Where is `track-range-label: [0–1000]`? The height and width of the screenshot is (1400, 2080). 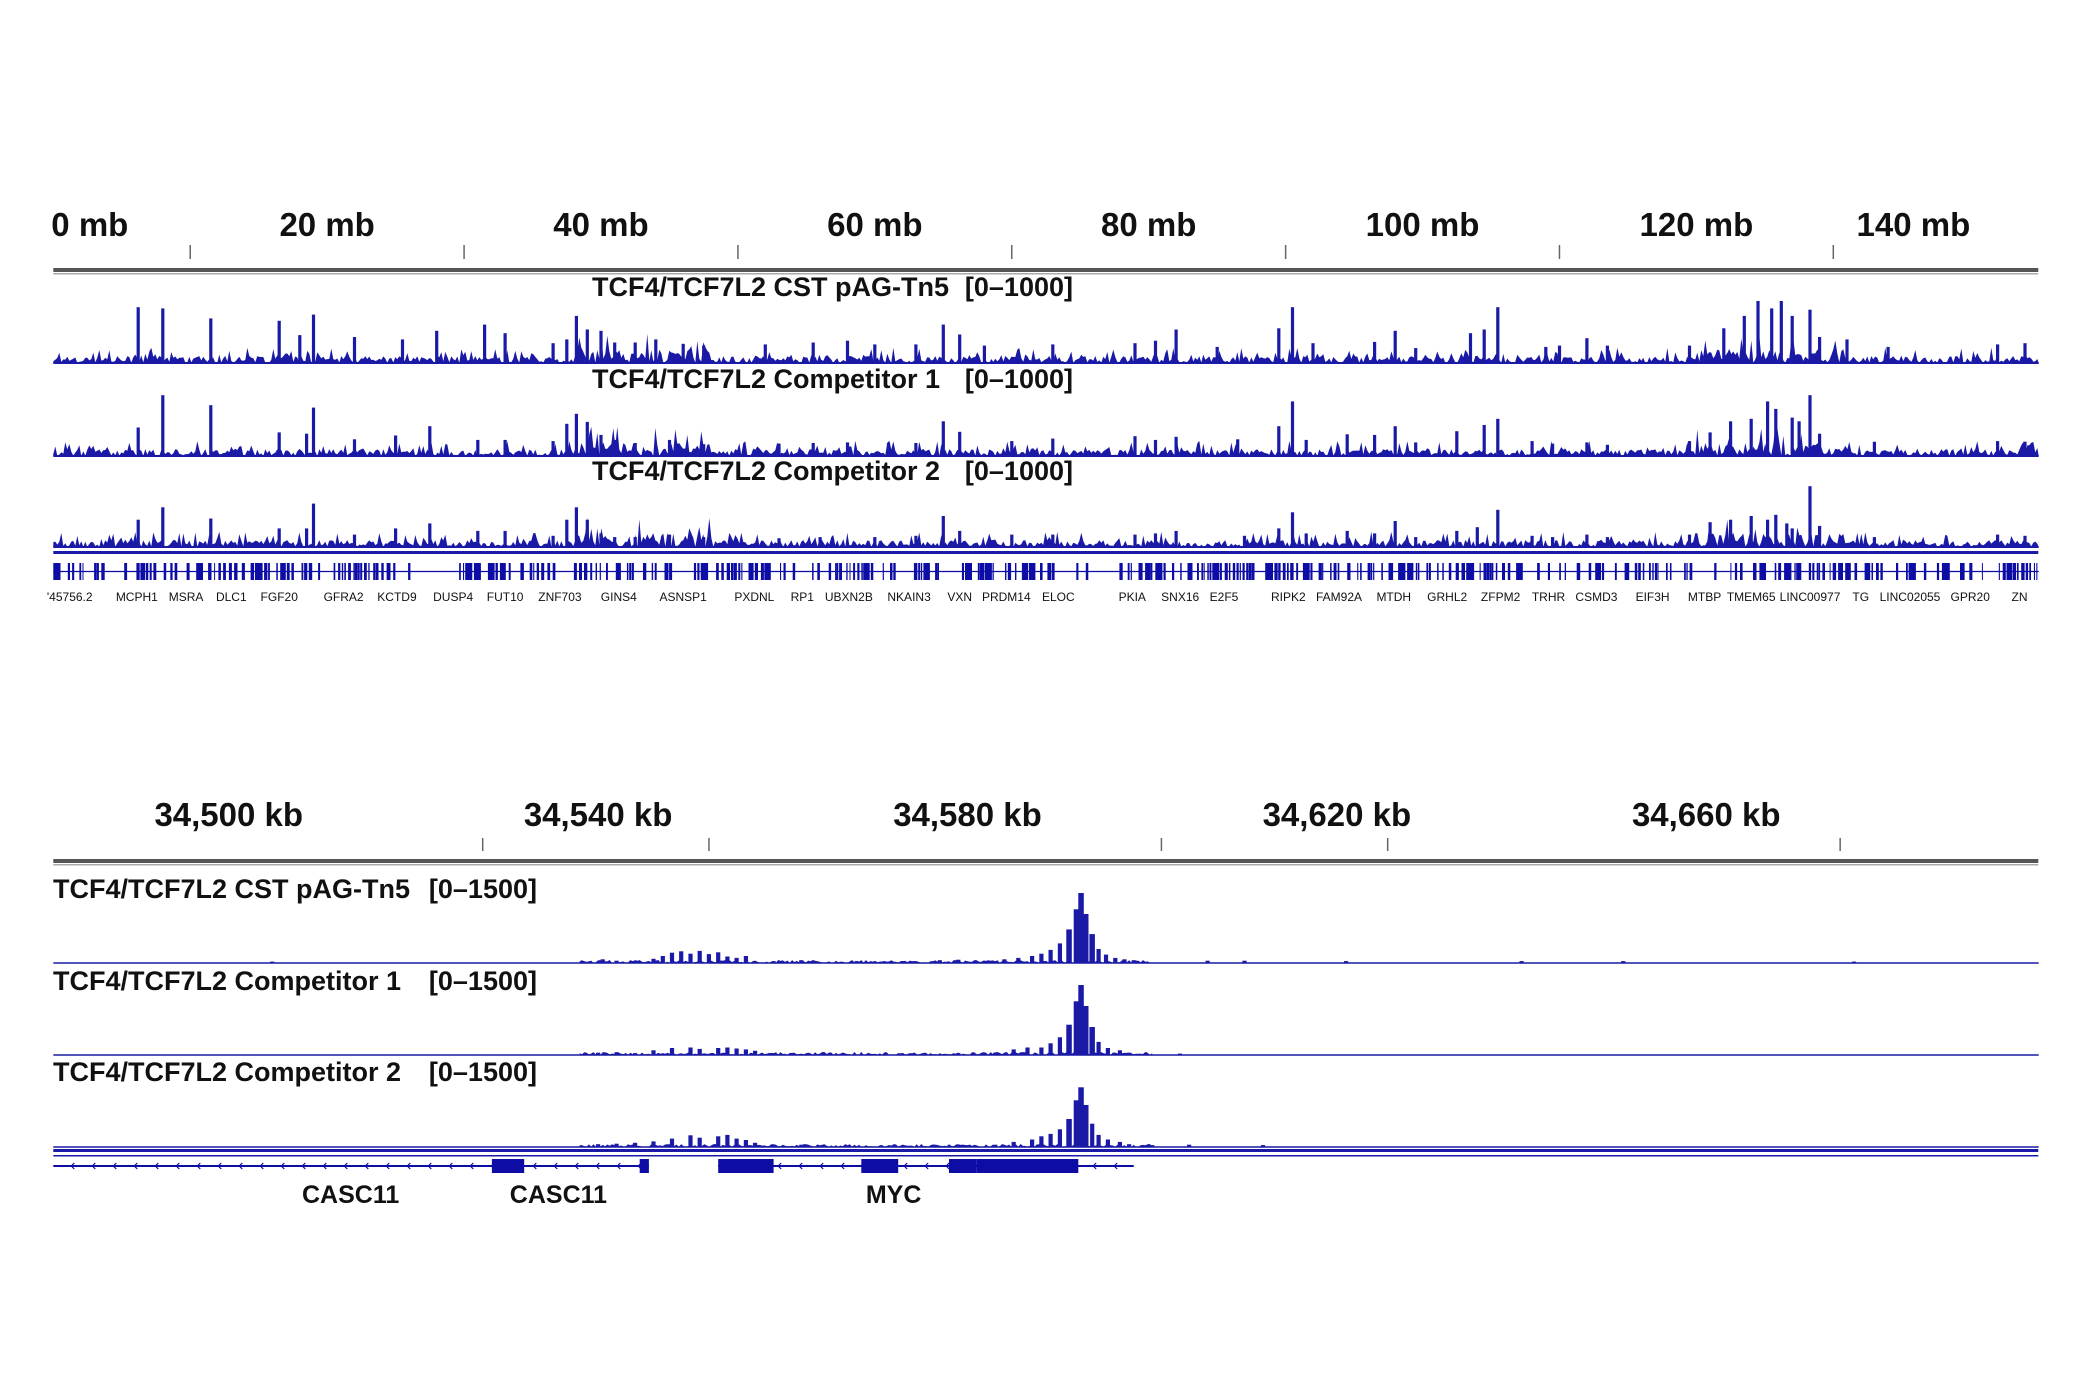 track-range-label: [0–1000] is located at coordinates (1019, 379).